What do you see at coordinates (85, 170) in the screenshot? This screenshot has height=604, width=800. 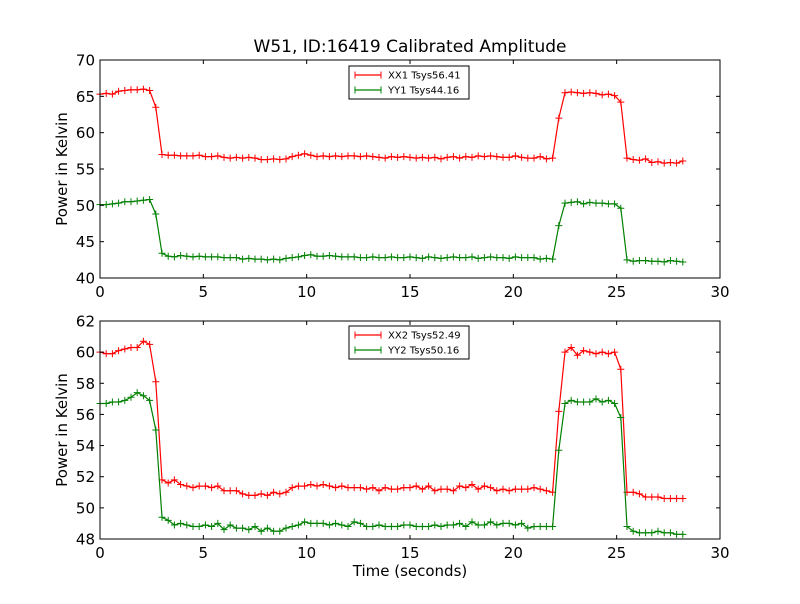 I see `y-tick-label: 55` at bounding box center [85, 170].